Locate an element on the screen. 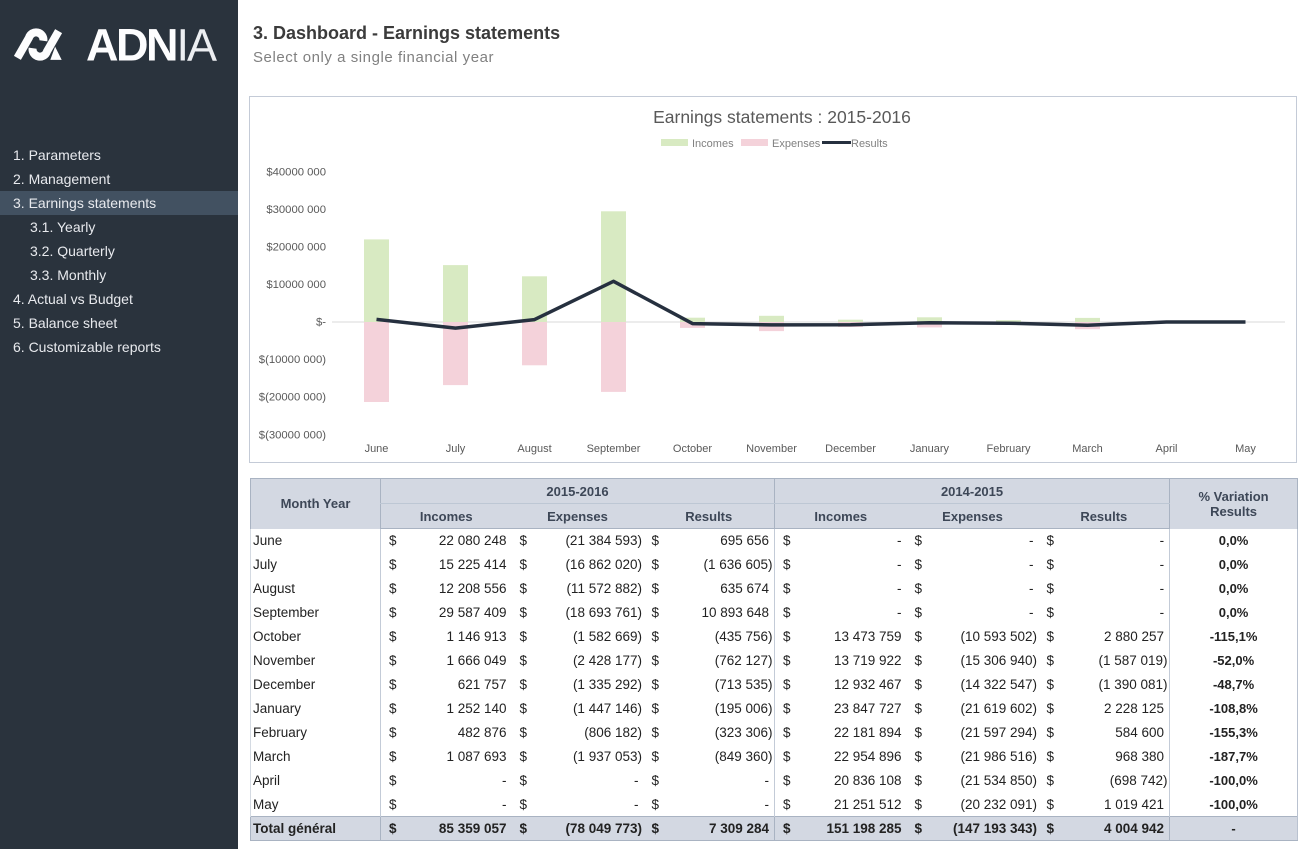  svg-text: $30000 000 is located at coordinates (296, 210).